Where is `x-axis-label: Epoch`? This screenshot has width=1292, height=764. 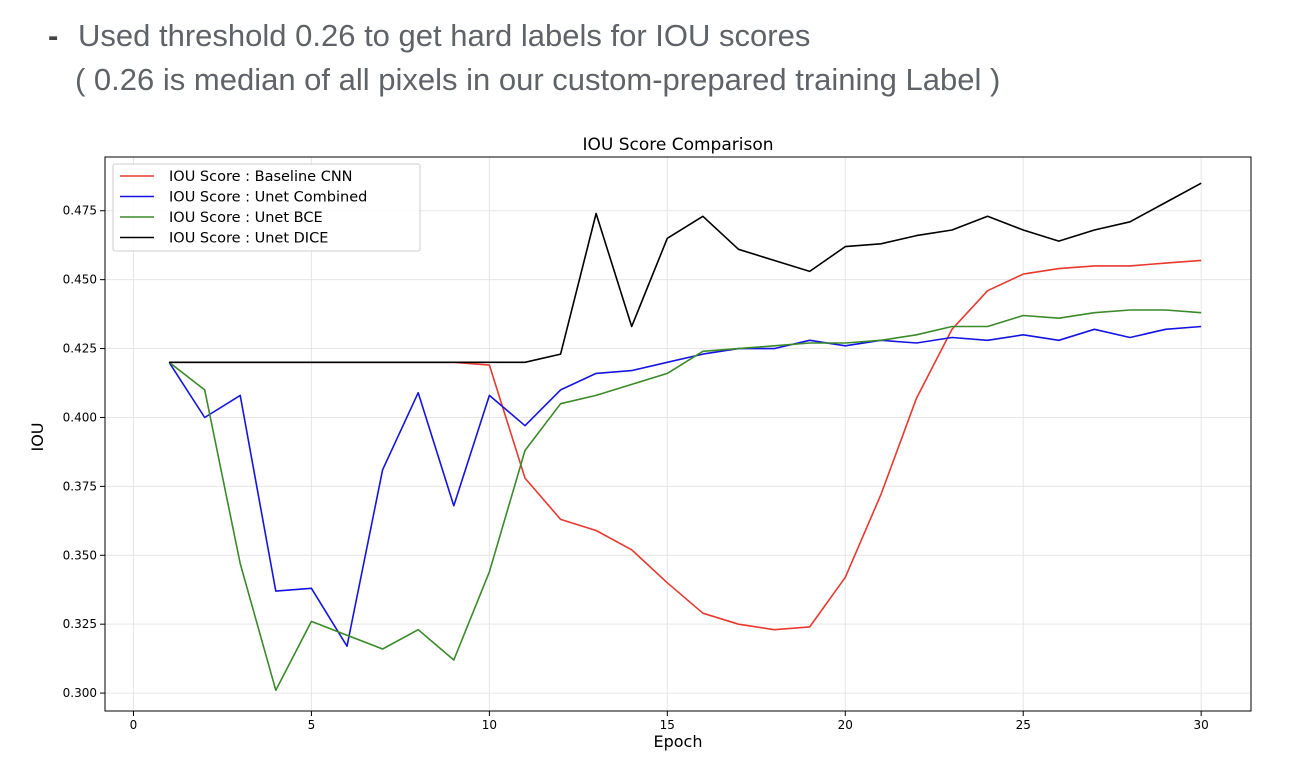
x-axis-label: Epoch is located at coordinates (678, 741).